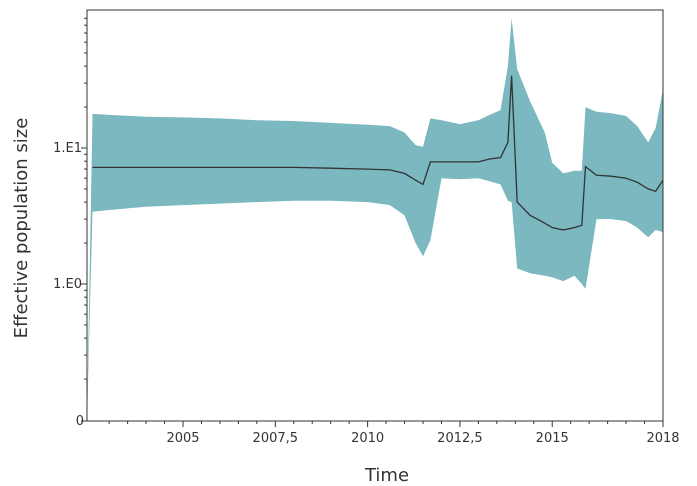  I want to click on x-tick-label: 2015, so click(552, 438).